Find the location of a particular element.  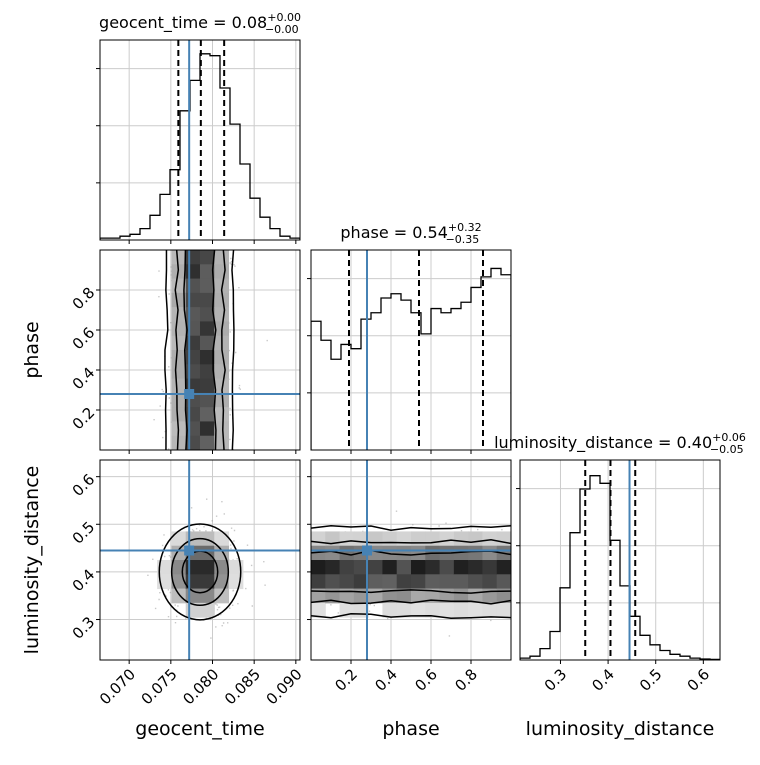

x-tick-label: 0.5 is located at coordinates (651, 680).